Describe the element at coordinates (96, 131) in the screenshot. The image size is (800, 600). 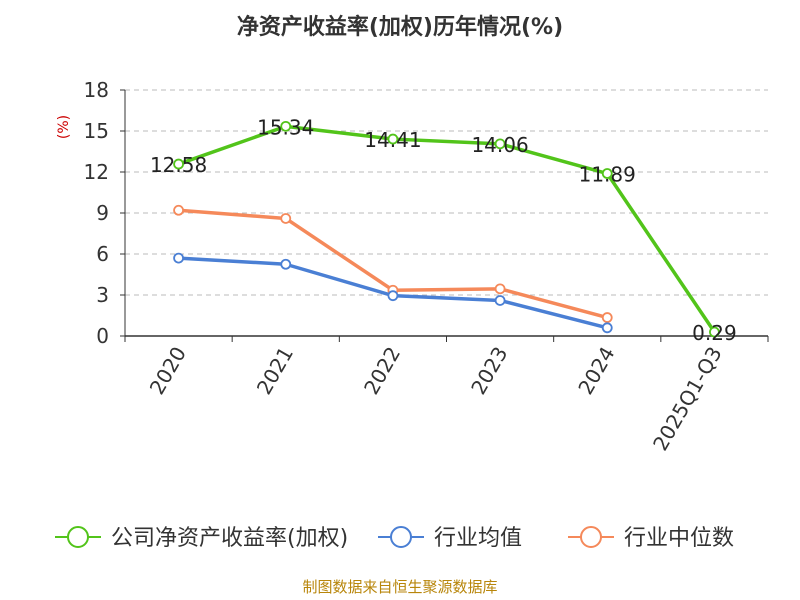
I see `y-tick-label: 15` at that location.